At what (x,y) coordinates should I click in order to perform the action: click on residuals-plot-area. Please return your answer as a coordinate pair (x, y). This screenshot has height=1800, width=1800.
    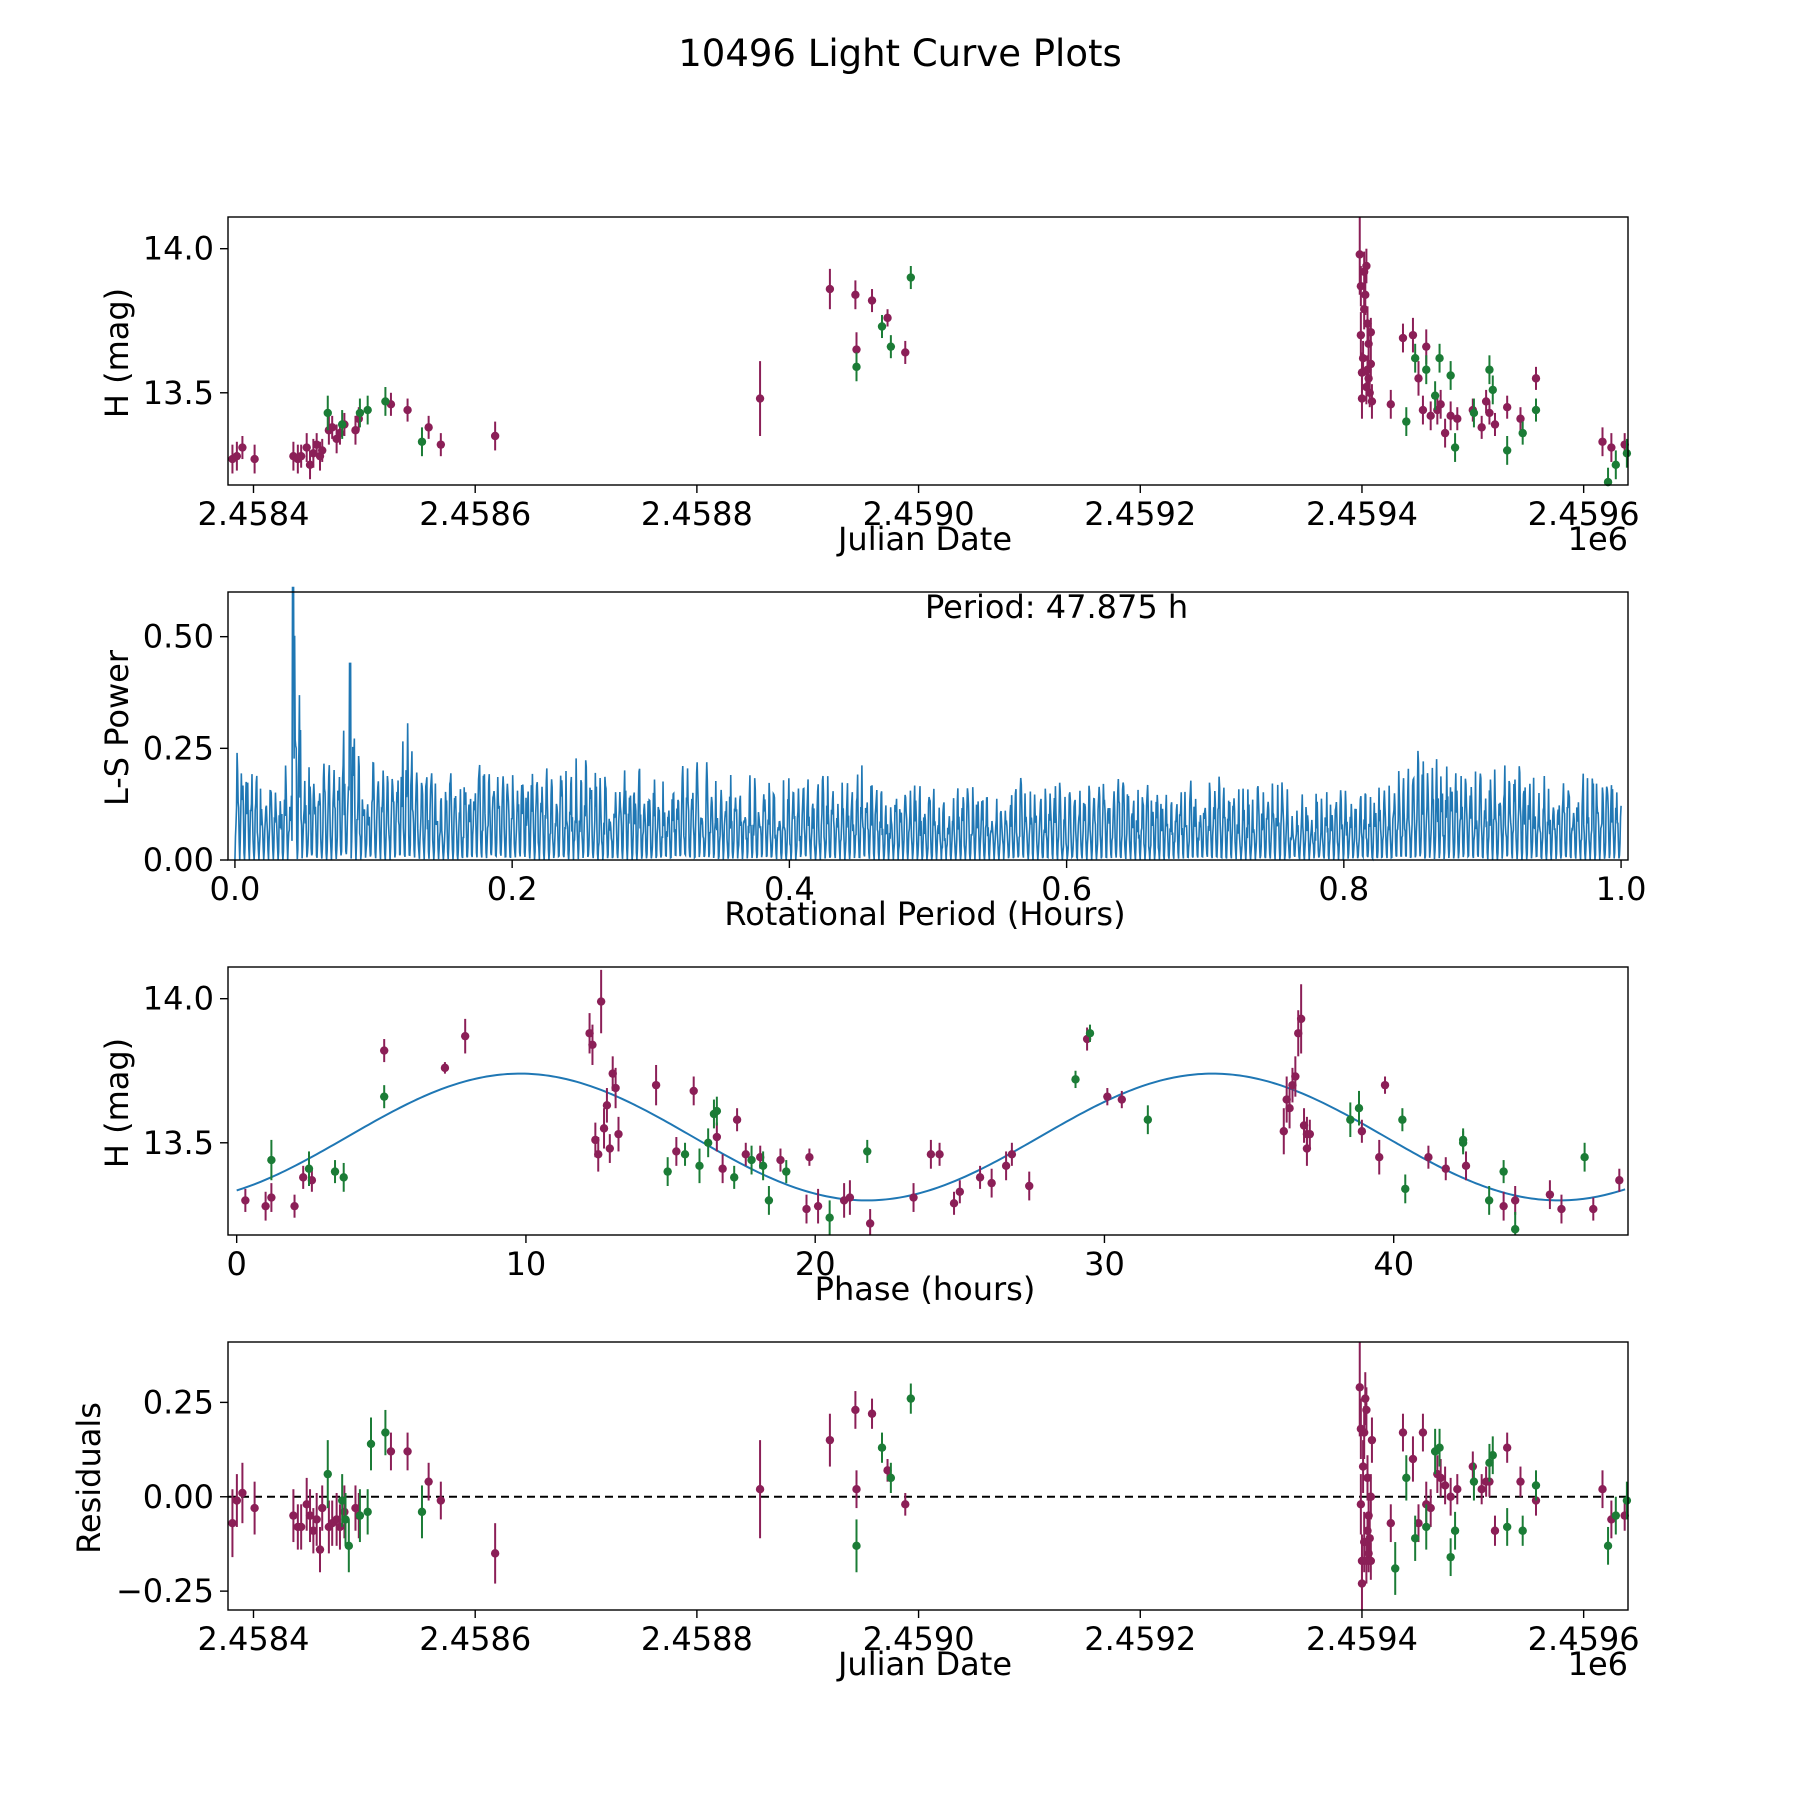
    Looking at the image, I should click on (930, 1476).